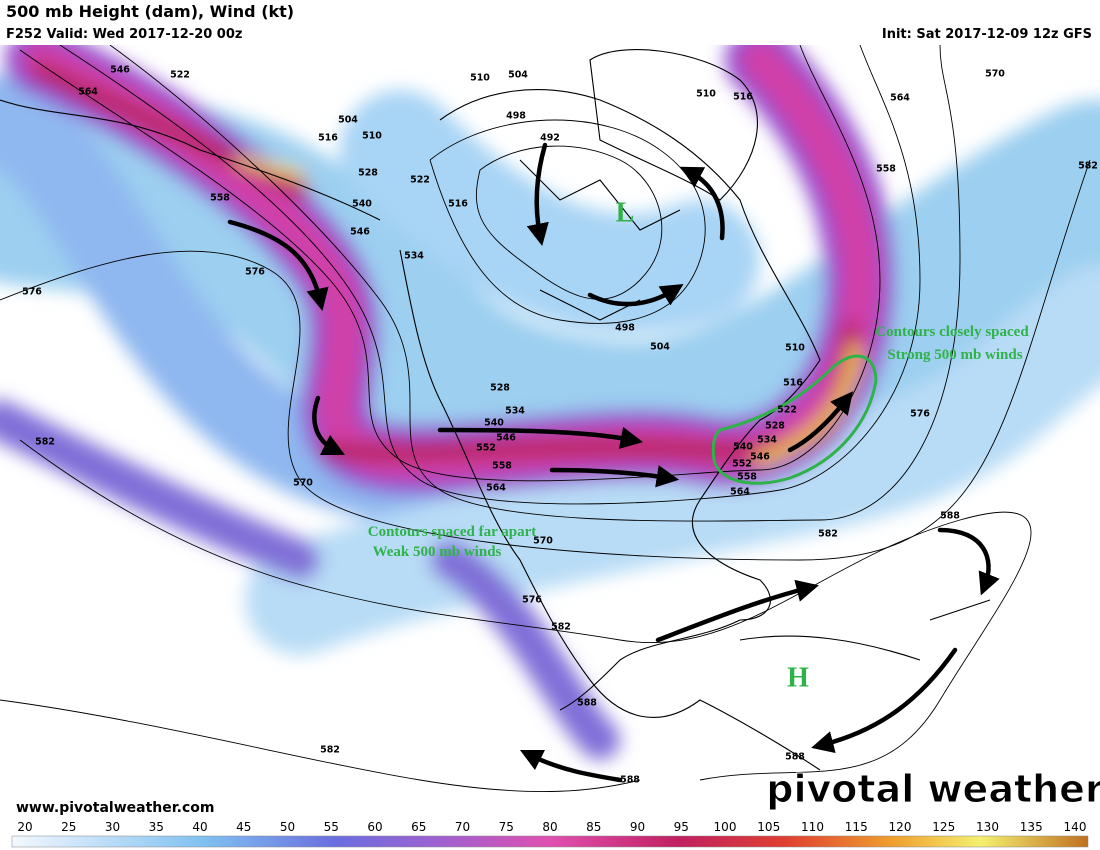  What do you see at coordinates (798, 677) in the screenshot?
I see `pressure-center: H` at bounding box center [798, 677].